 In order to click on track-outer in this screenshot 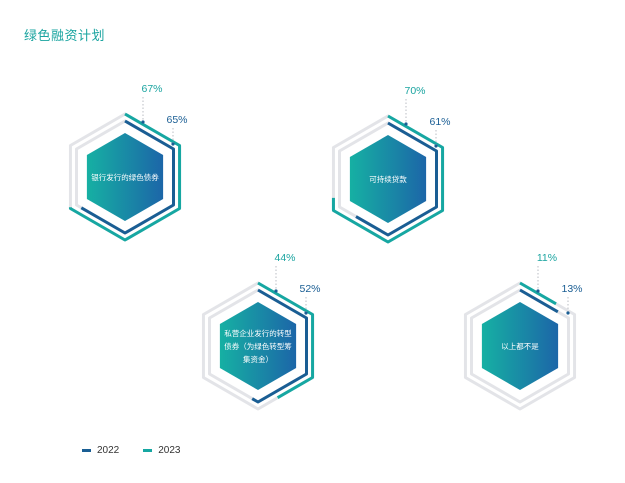, I will do `click(520, 346)`.